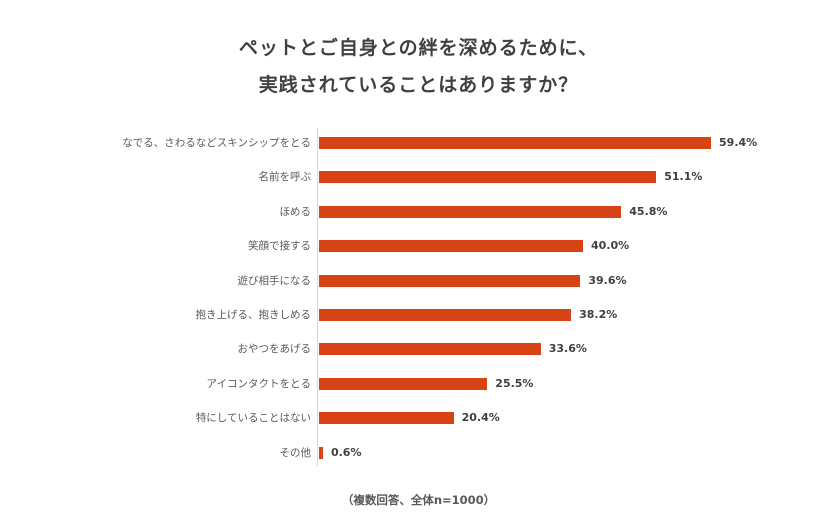 This screenshot has height=532, width=837. Describe the element at coordinates (598, 314) in the screenshot. I see `value-label: 38.2%` at that location.